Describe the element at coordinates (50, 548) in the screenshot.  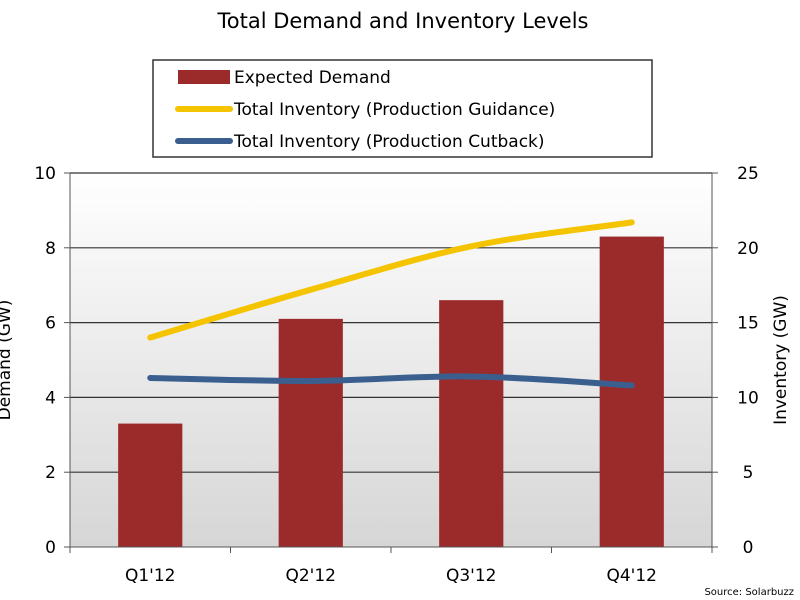
I see `left-tick-label: 0` at that location.